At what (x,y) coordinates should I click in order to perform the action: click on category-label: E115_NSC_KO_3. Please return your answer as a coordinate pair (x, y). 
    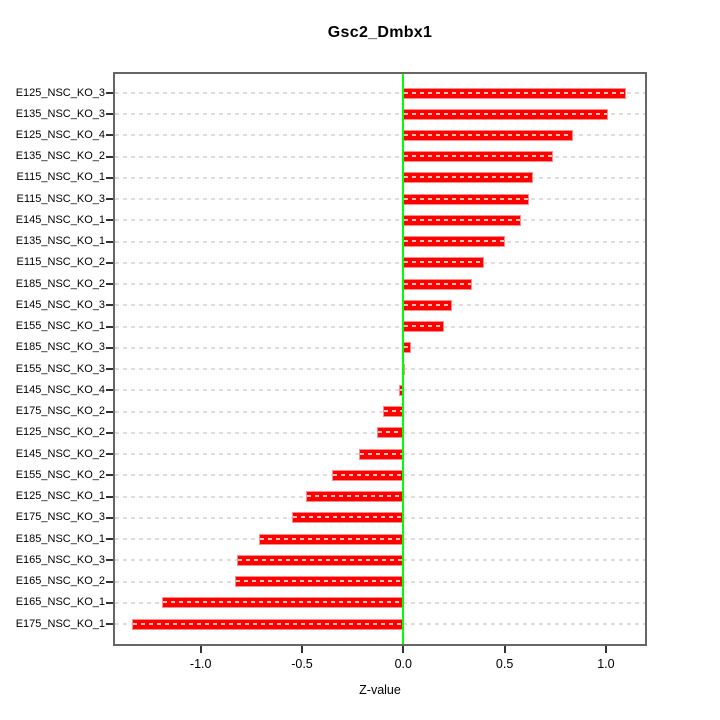
    Looking at the image, I should click on (60, 198).